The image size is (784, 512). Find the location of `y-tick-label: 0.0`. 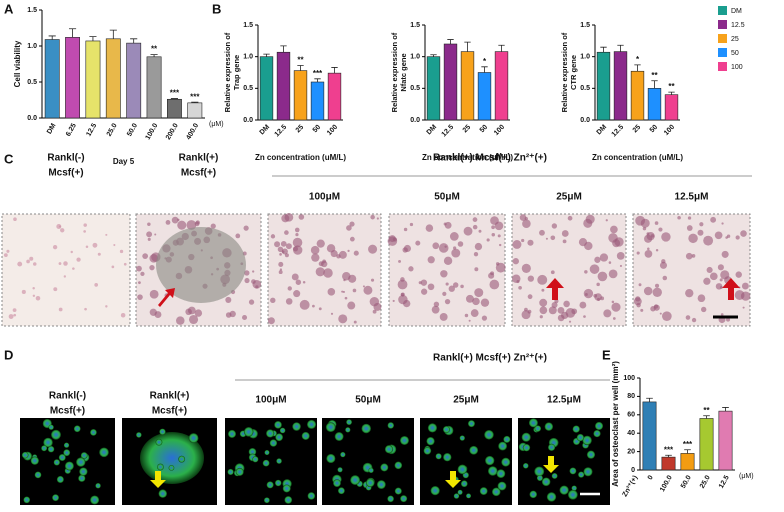

y-tick-label: 0.0 is located at coordinates (415, 120).